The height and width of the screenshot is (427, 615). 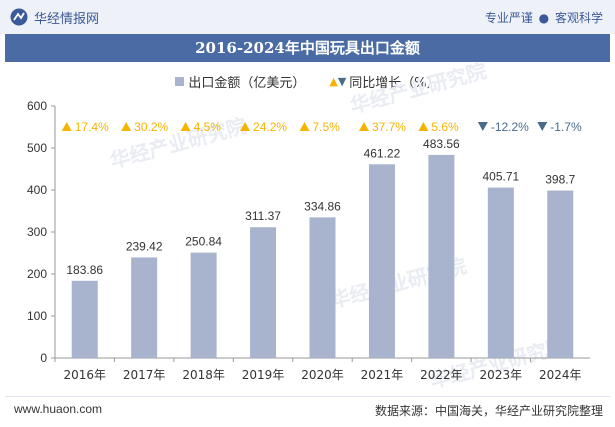 What do you see at coordinates (263, 216) in the screenshot?
I see `bar-value-label: 311.37` at bounding box center [263, 216].